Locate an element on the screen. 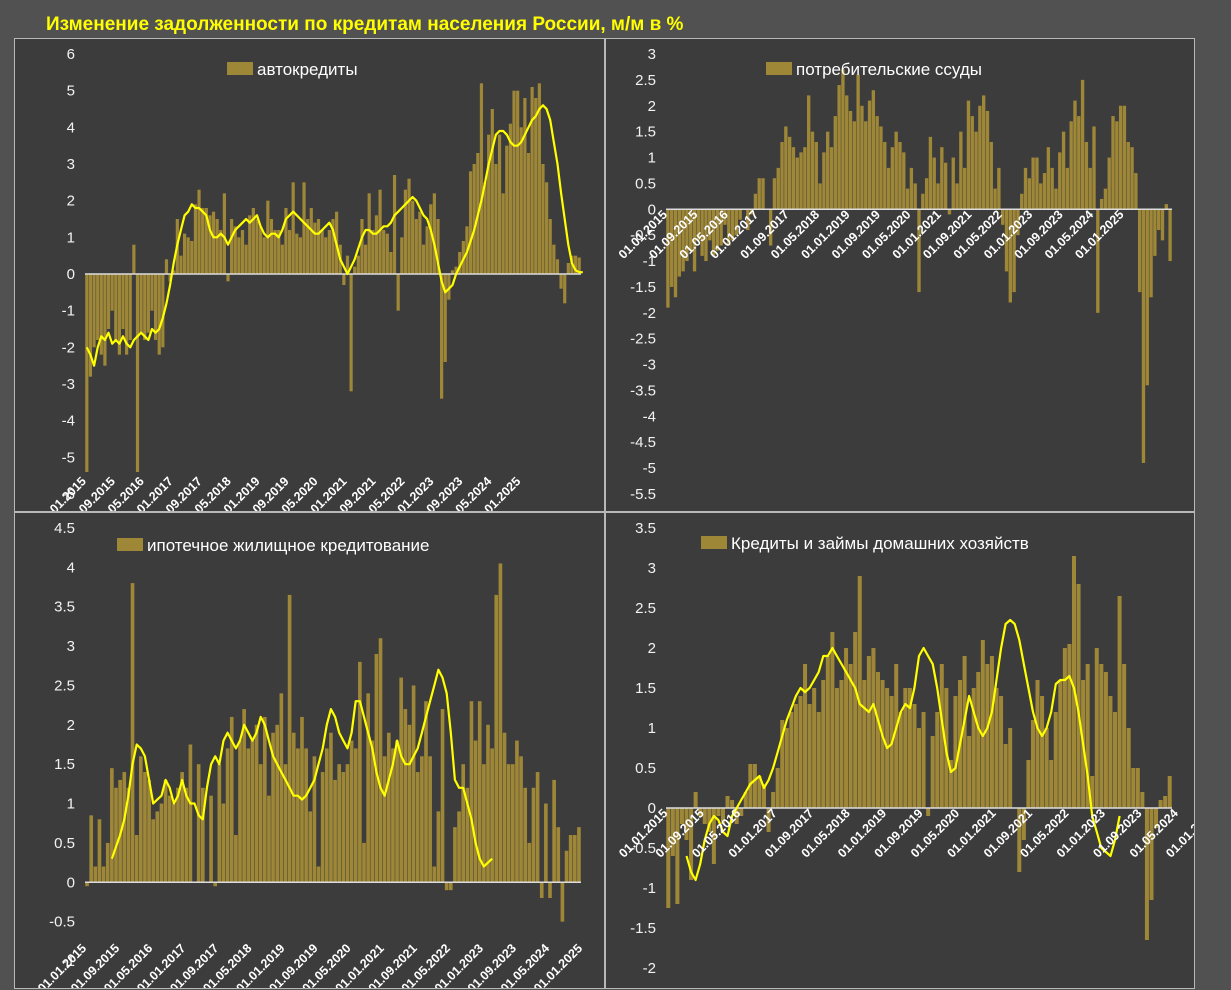 The height and width of the screenshot is (990, 1231). y-tick-label: 5 is located at coordinates (71, 91).